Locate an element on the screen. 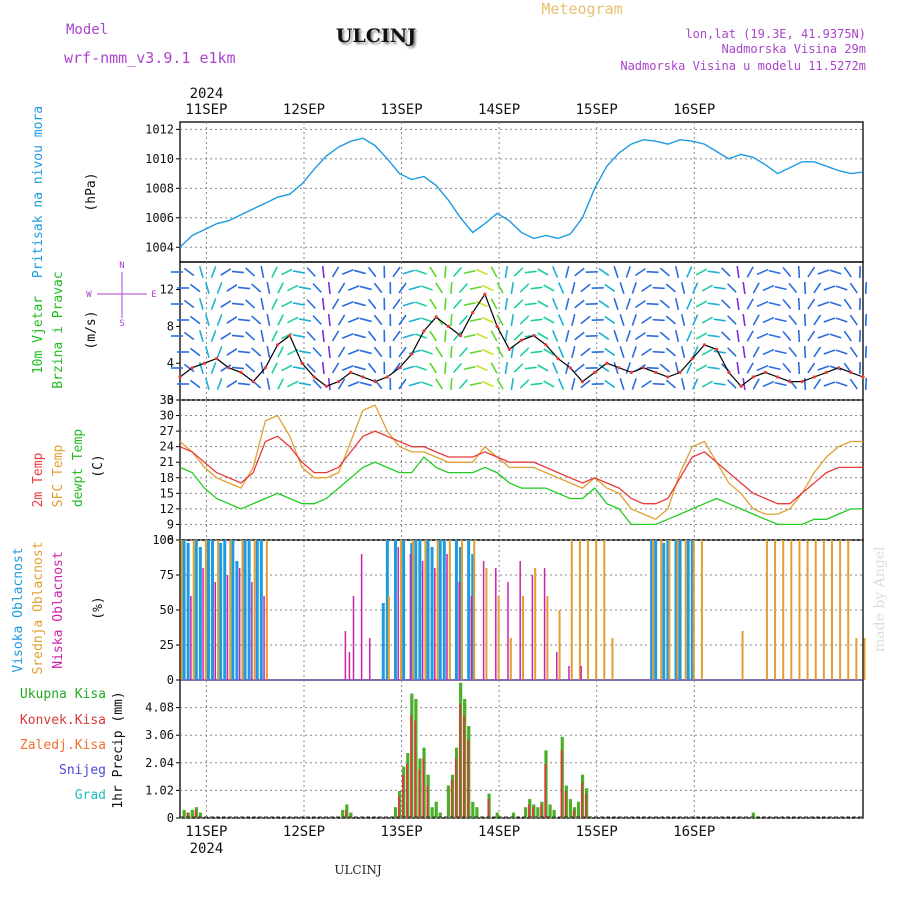  y-tick-label: 1010 is located at coordinates (159, 159).